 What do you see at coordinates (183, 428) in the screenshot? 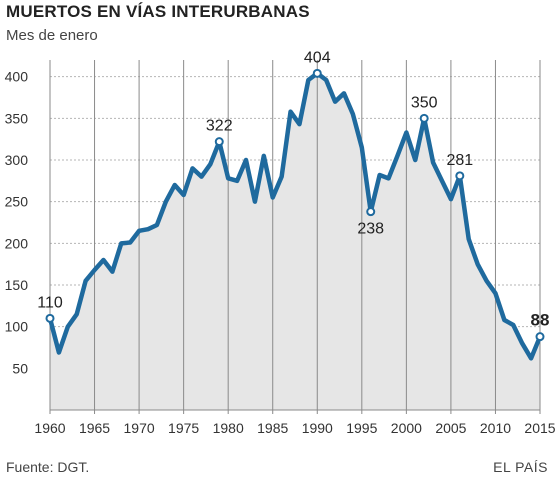
I see `x-tick-label: 1975` at bounding box center [183, 428].